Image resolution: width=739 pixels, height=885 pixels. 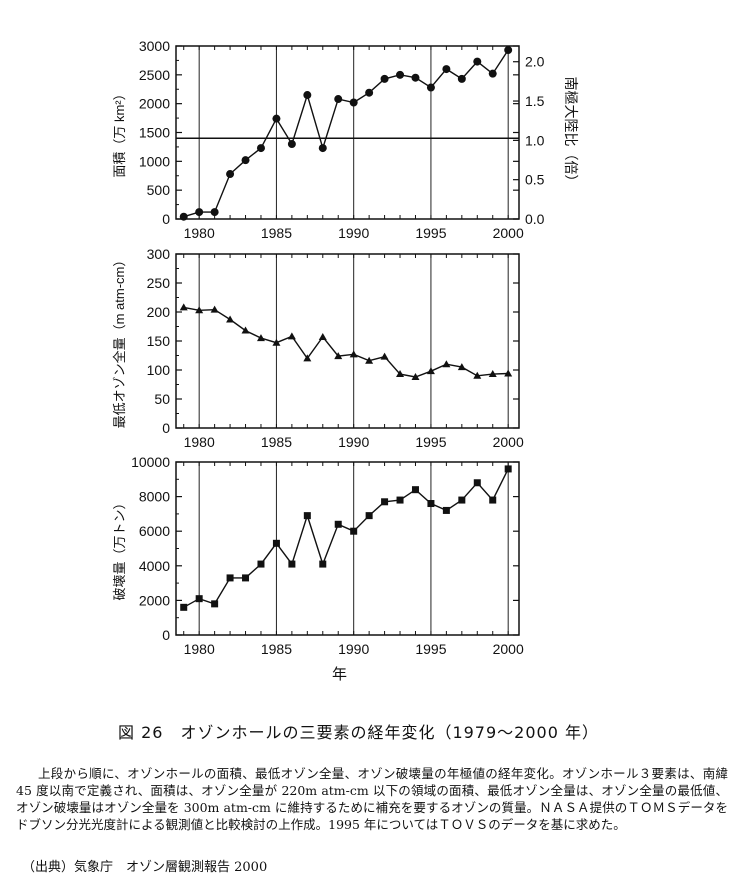 What do you see at coordinates (535, 180) in the screenshot?
I see `y2-tick-label: 0.5` at bounding box center [535, 180].